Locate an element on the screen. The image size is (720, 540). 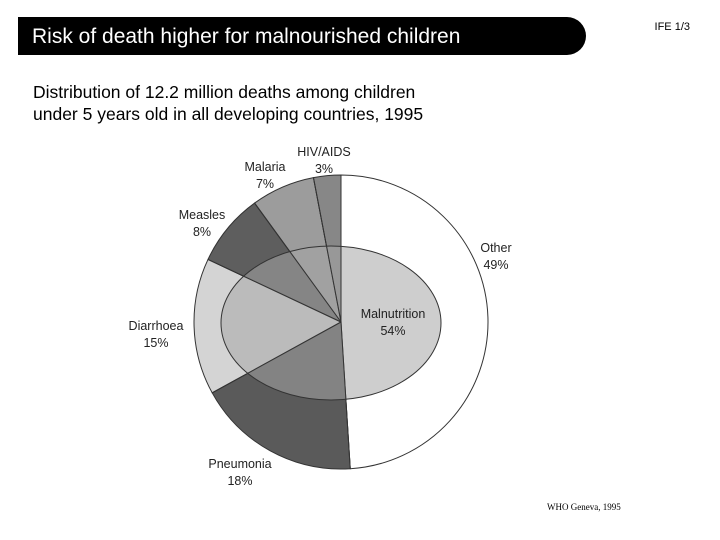
percent-diarrhoea: 15% is located at coordinates (155, 343).